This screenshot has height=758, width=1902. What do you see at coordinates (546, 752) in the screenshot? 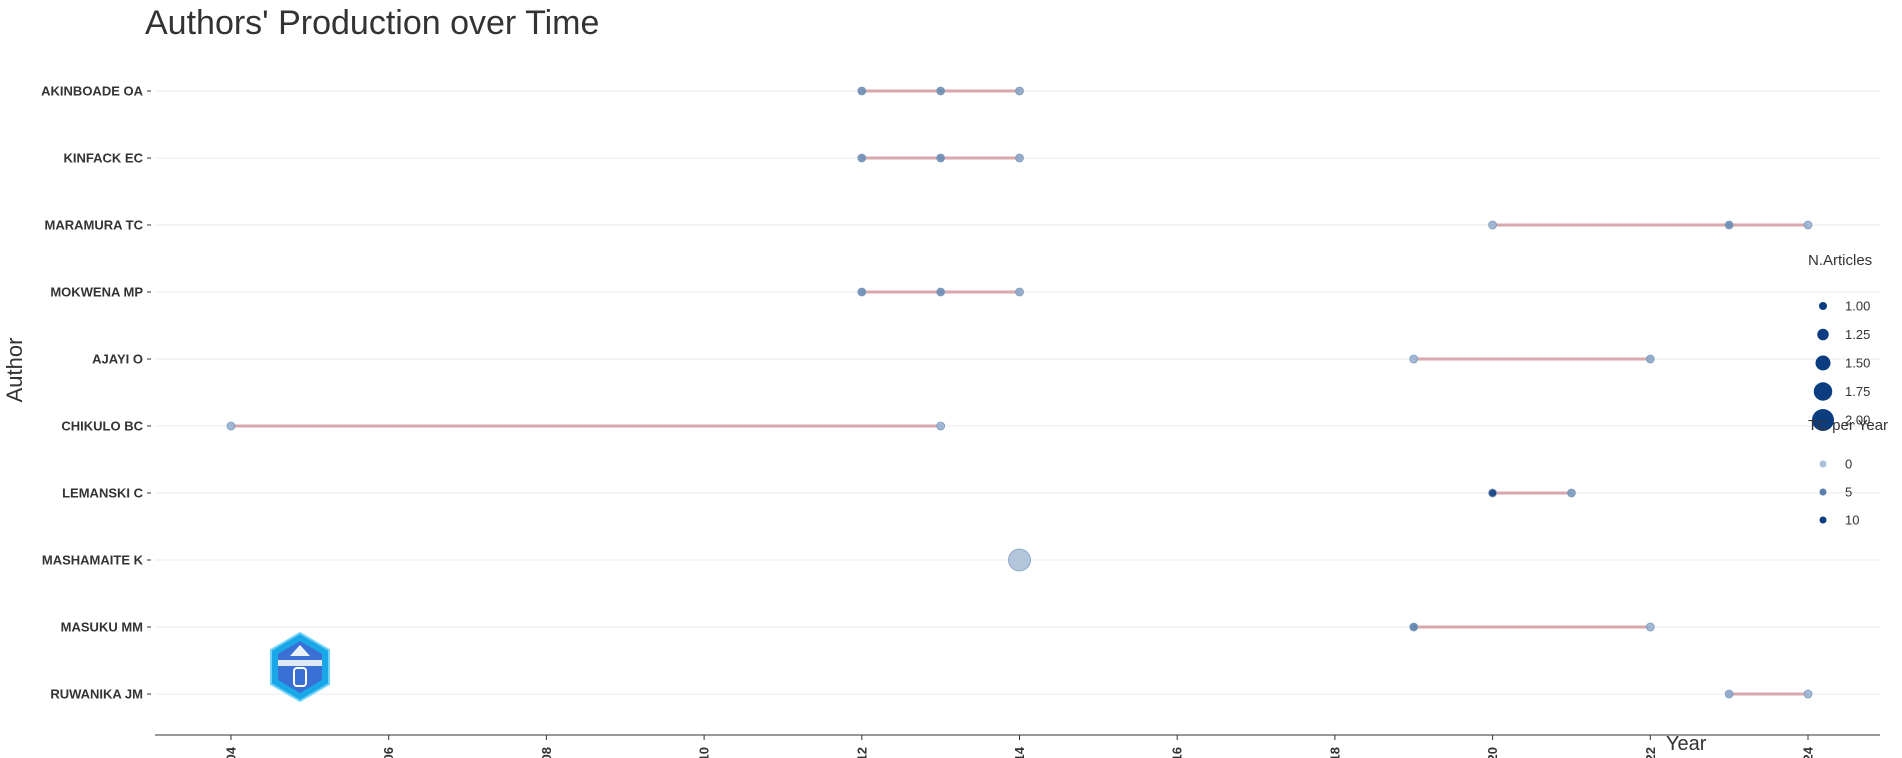
I see `x-tick-label: 2008` at bounding box center [546, 752].